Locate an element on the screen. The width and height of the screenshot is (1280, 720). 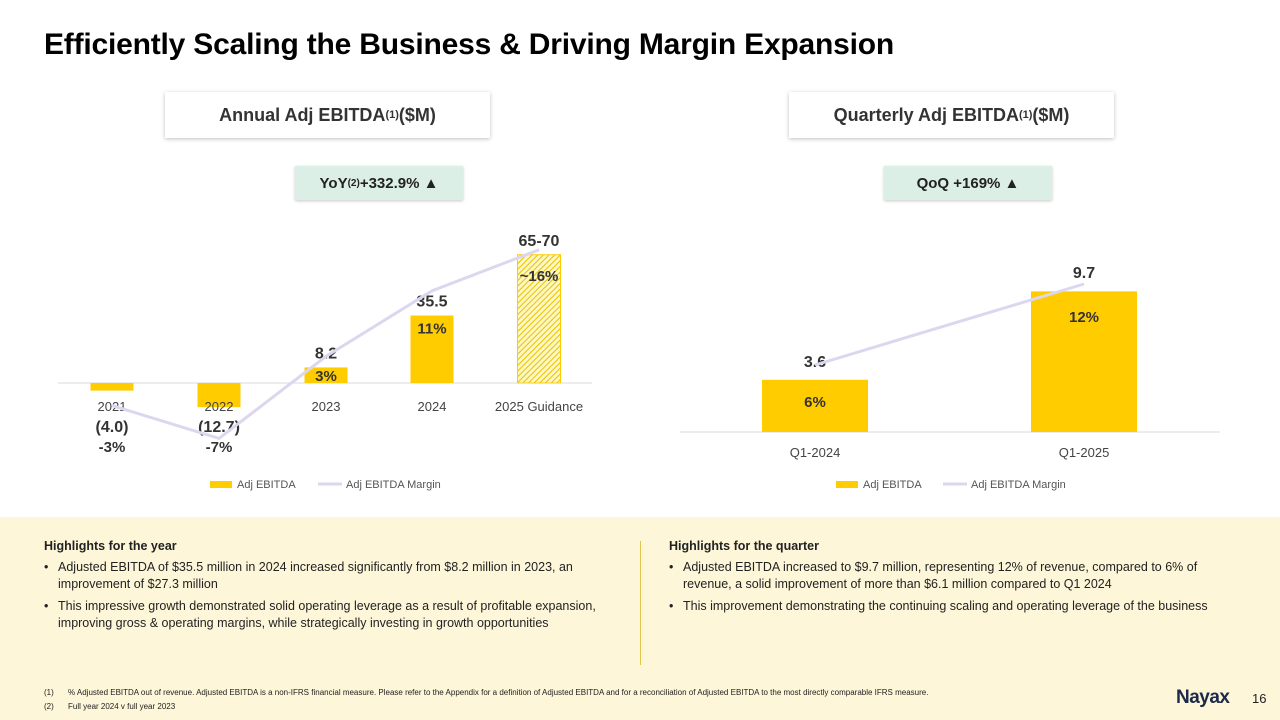
footnote-2: (2) Full year 2024 v full year 2023 is located at coordinates (109, 706).